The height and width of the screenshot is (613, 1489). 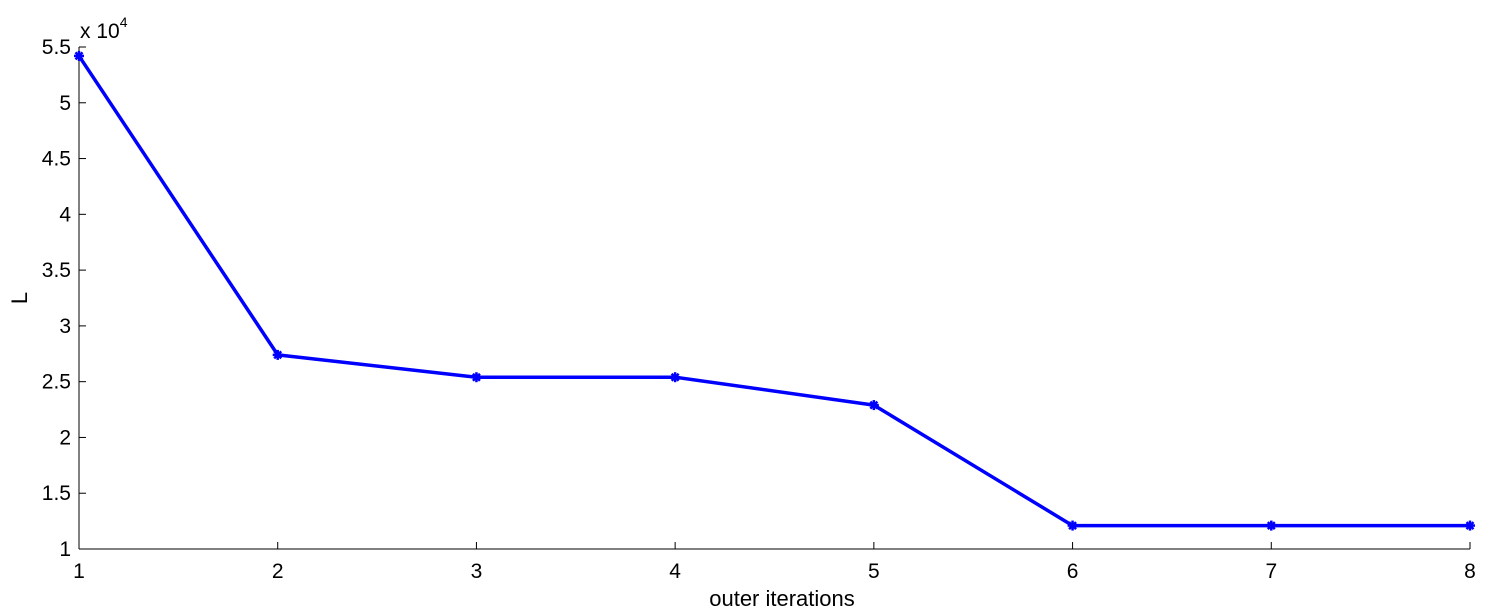 I want to click on y-tick-label: 1, so click(x=65, y=549).